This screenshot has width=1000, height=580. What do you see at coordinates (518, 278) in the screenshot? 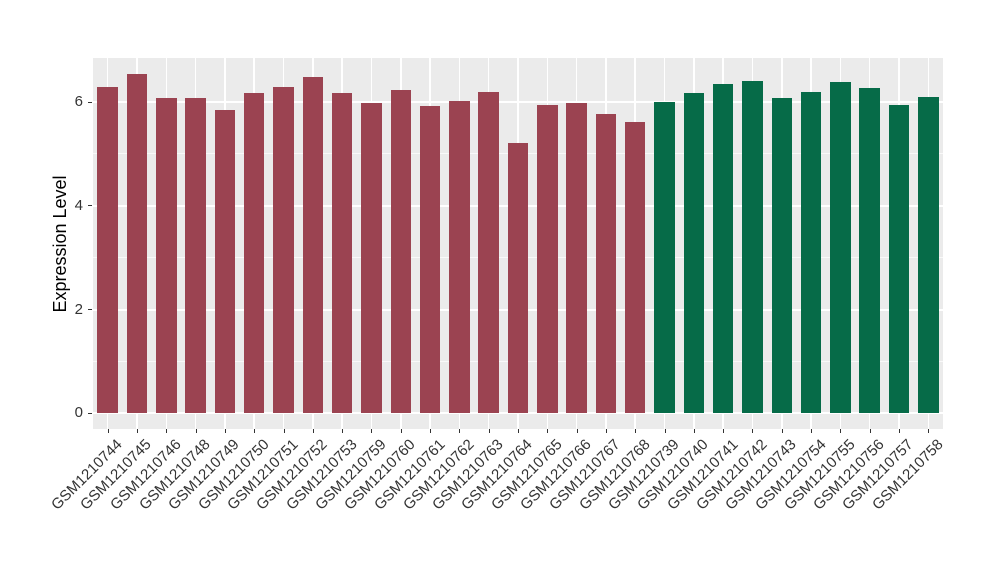
I see `bar-GSM1210764` at bounding box center [518, 278].